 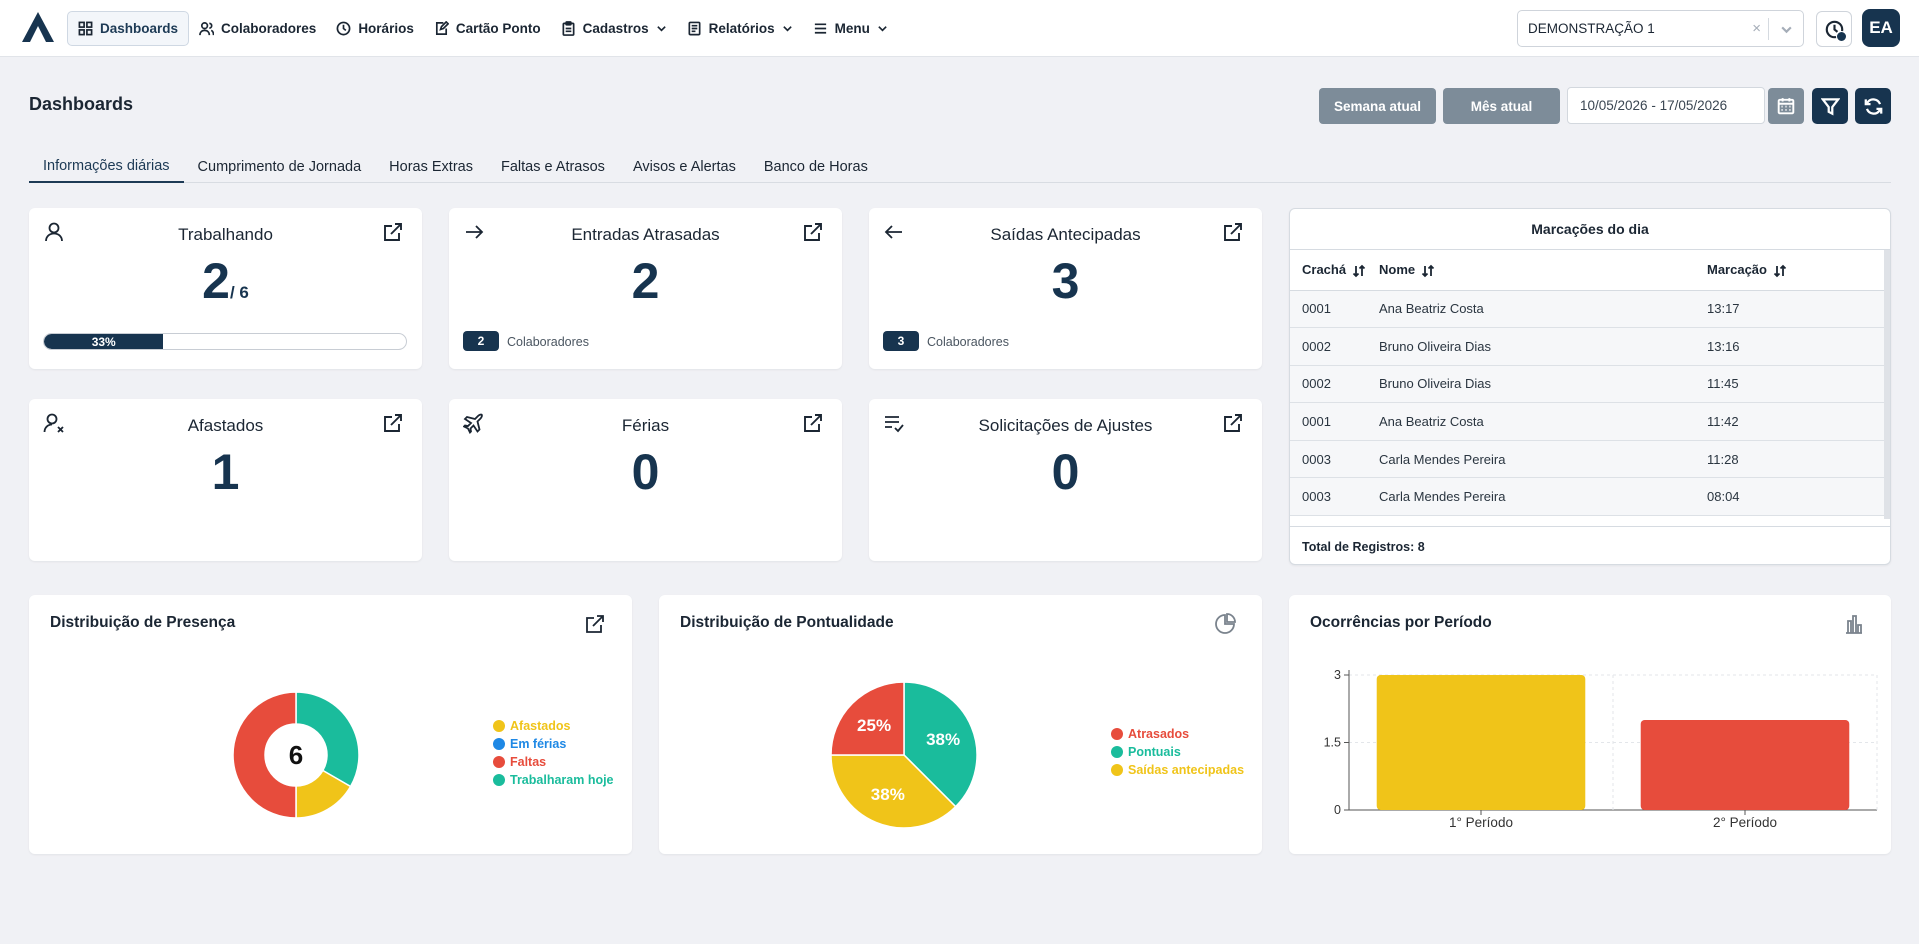 What do you see at coordinates (1177, 770) in the screenshot?
I see `legend-item: Saídas antecipadas` at bounding box center [1177, 770].